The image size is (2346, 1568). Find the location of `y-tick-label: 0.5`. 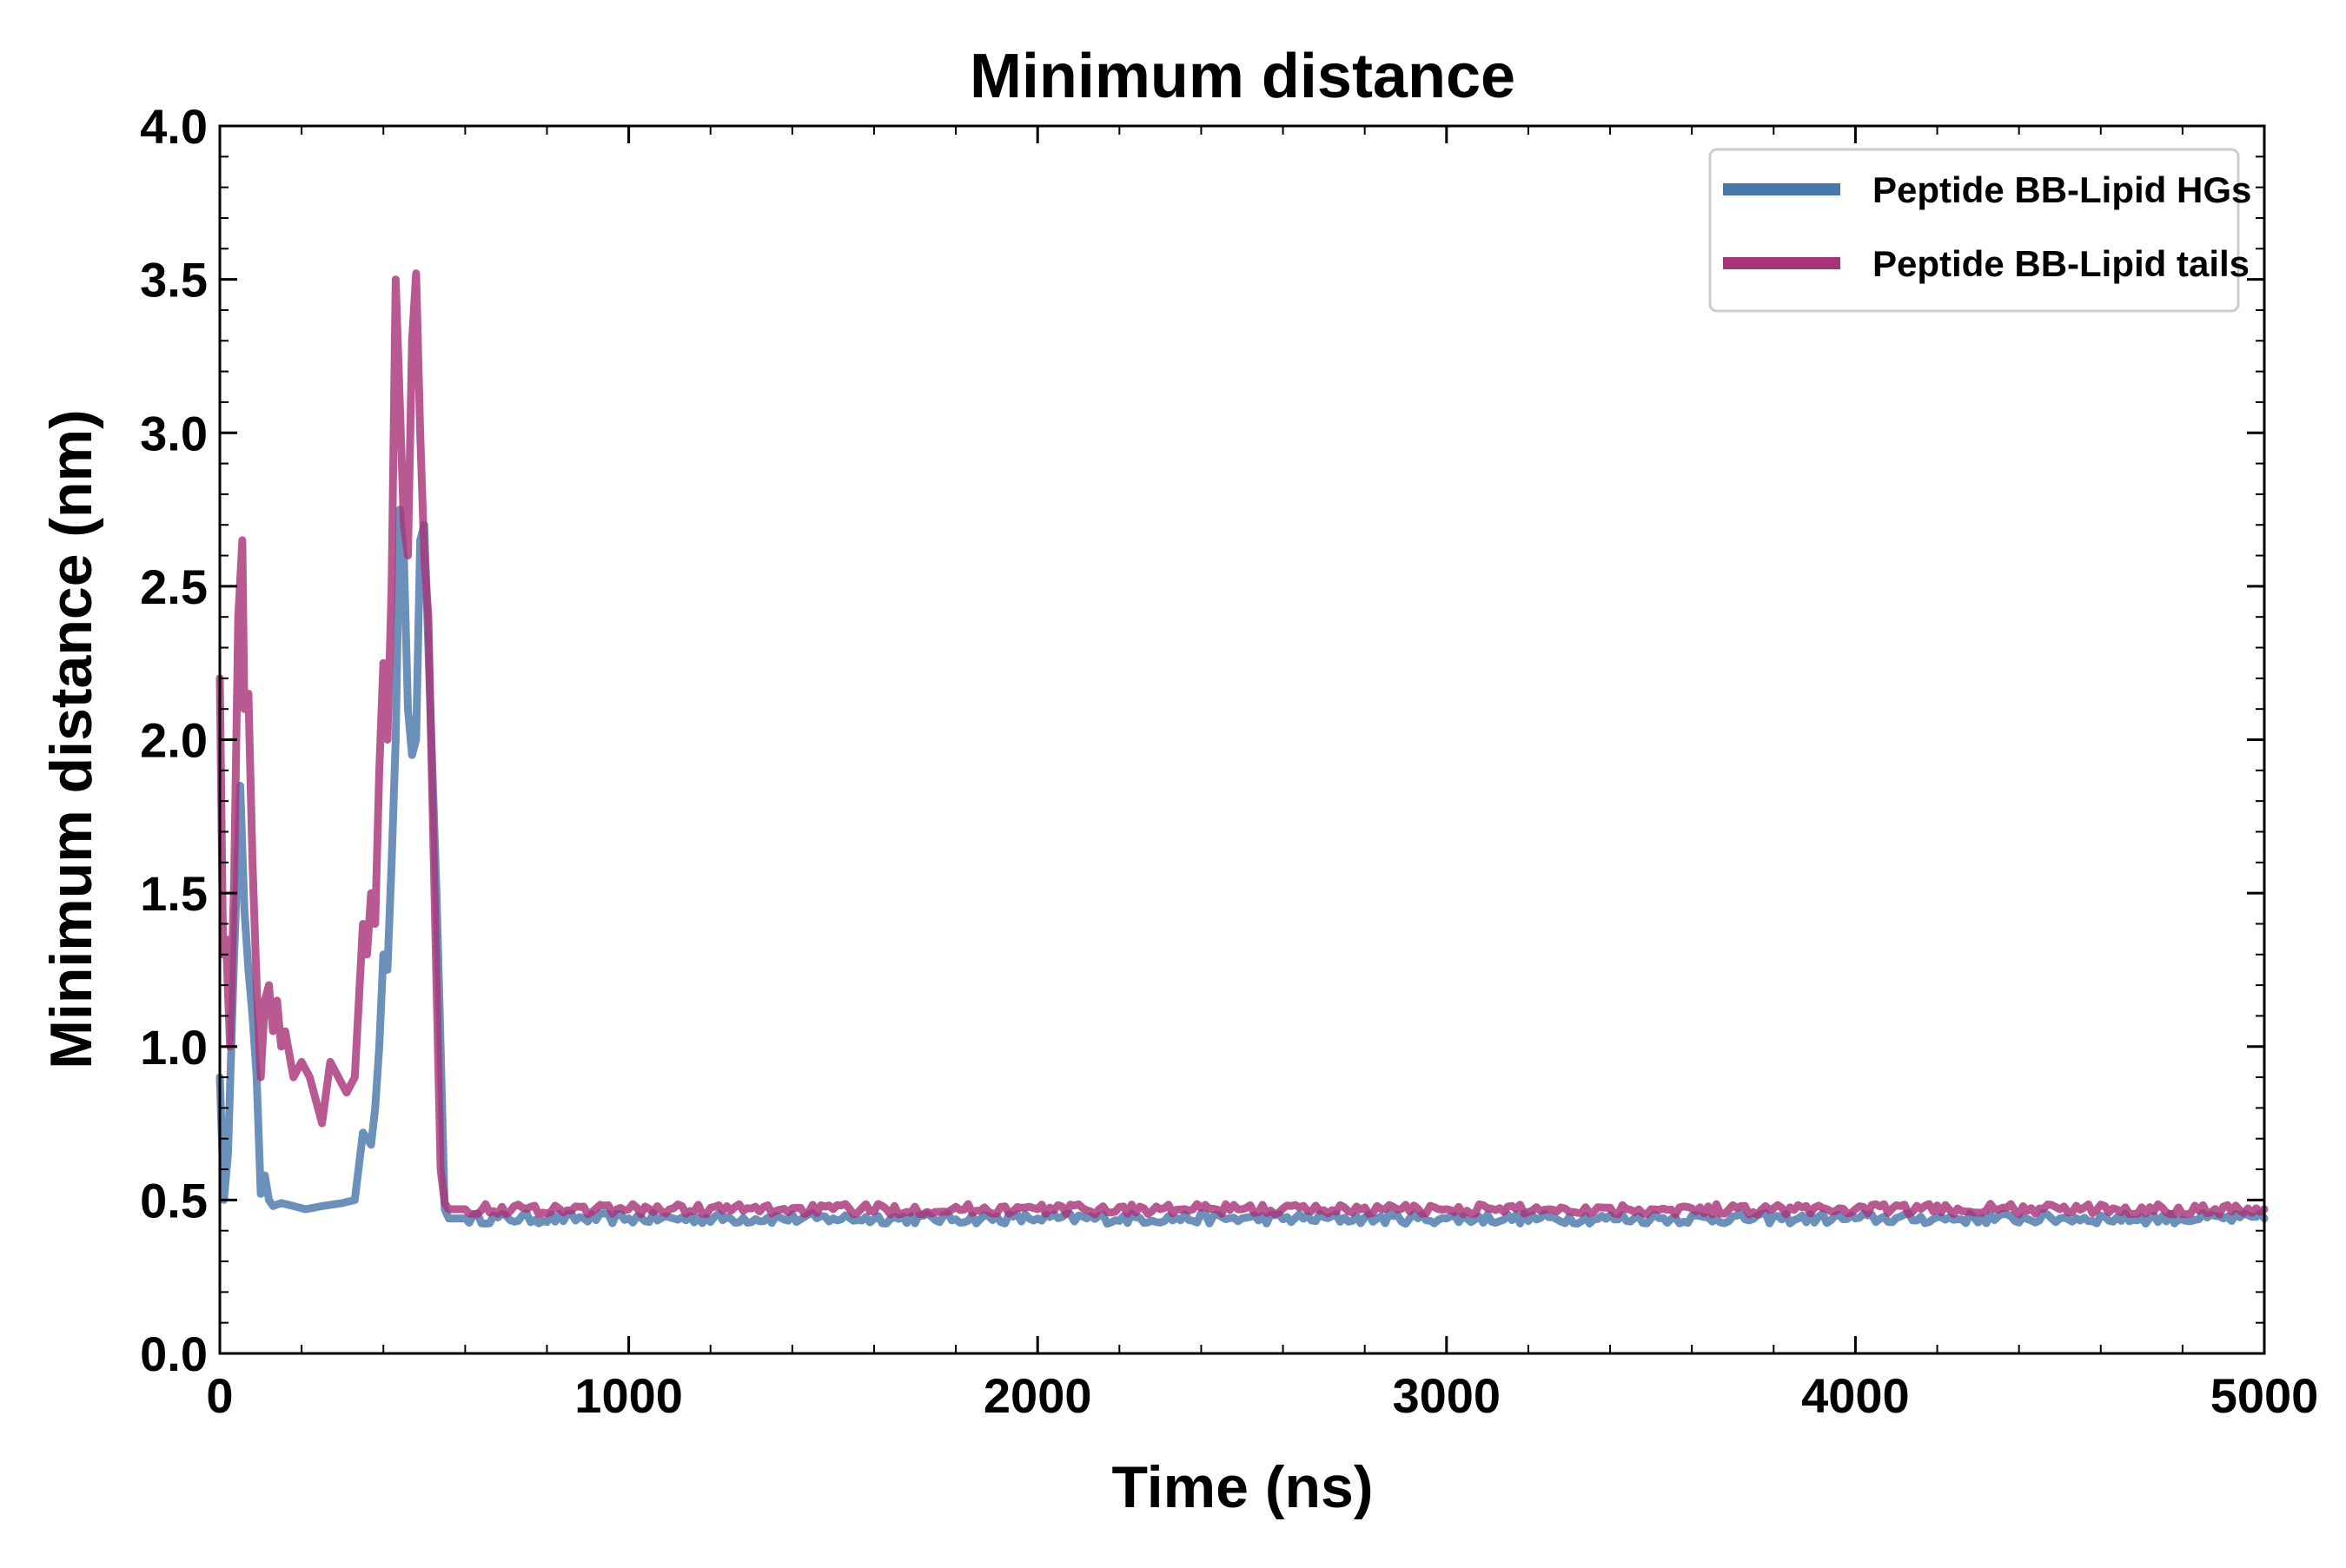

y-tick-label: 0.5 is located at coordinates (174, 1200).